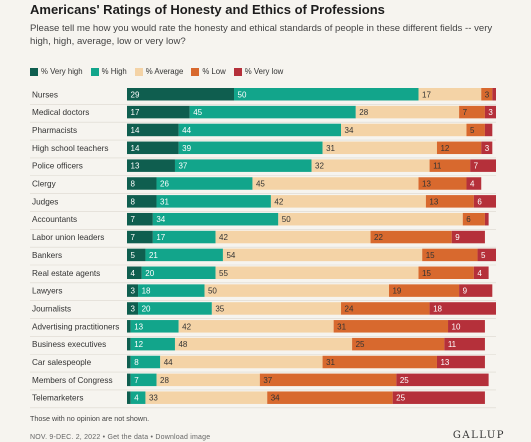 This screenshot has width=531, height=442. I want to click on category-label: Business executives, so click(69, 344).